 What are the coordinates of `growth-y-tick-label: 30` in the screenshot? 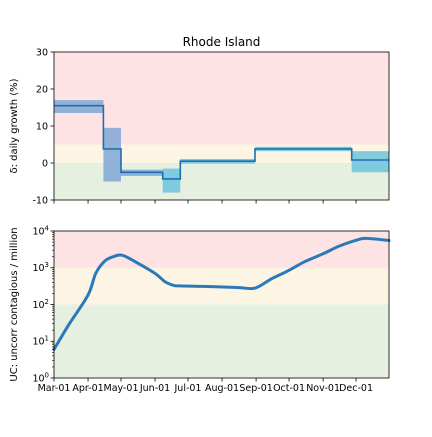 It's located at (42, 52).